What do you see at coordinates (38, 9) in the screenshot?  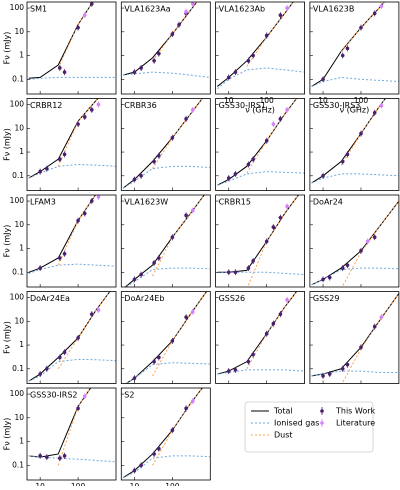 I see `panel-title: SM1` at bounding box center [38, 9].